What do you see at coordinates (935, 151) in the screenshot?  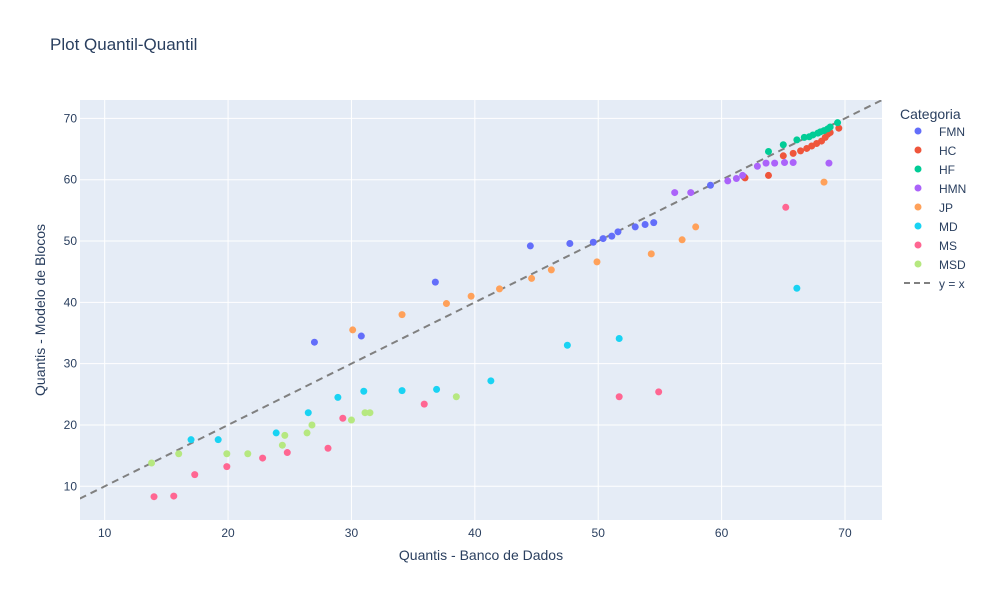 I see `legend-item-hc: HC` at bounding box center [935, 151].